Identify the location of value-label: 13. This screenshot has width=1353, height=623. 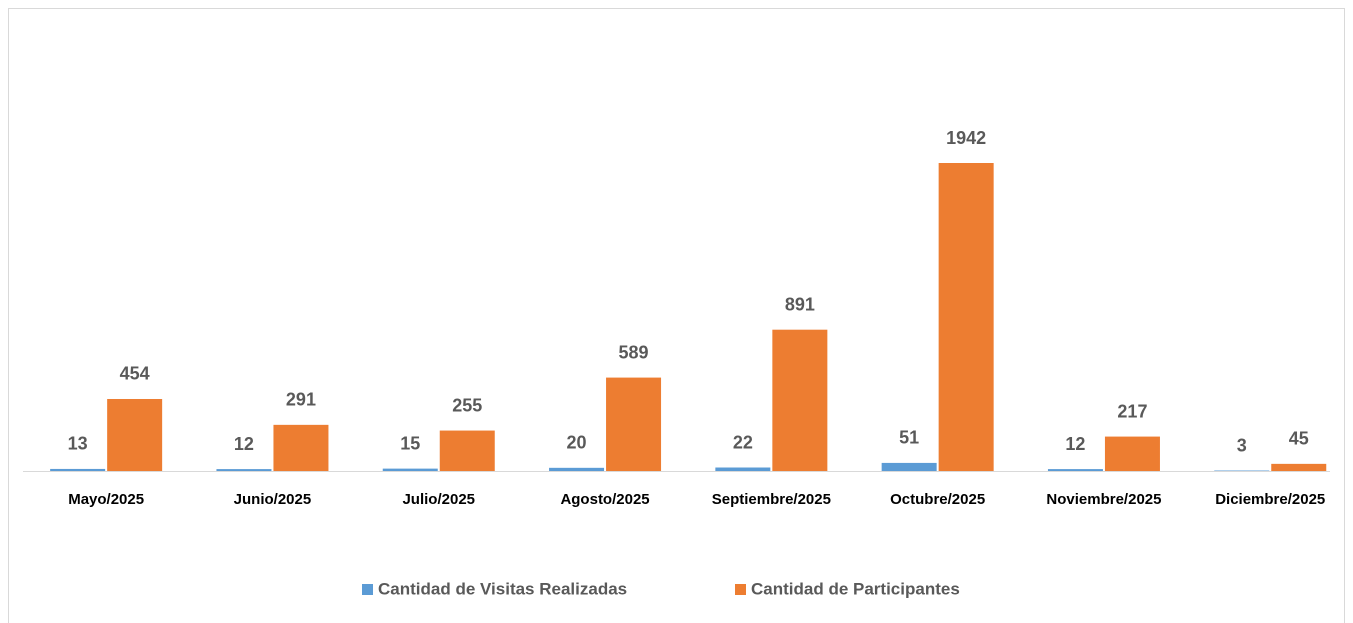
(78, 444).